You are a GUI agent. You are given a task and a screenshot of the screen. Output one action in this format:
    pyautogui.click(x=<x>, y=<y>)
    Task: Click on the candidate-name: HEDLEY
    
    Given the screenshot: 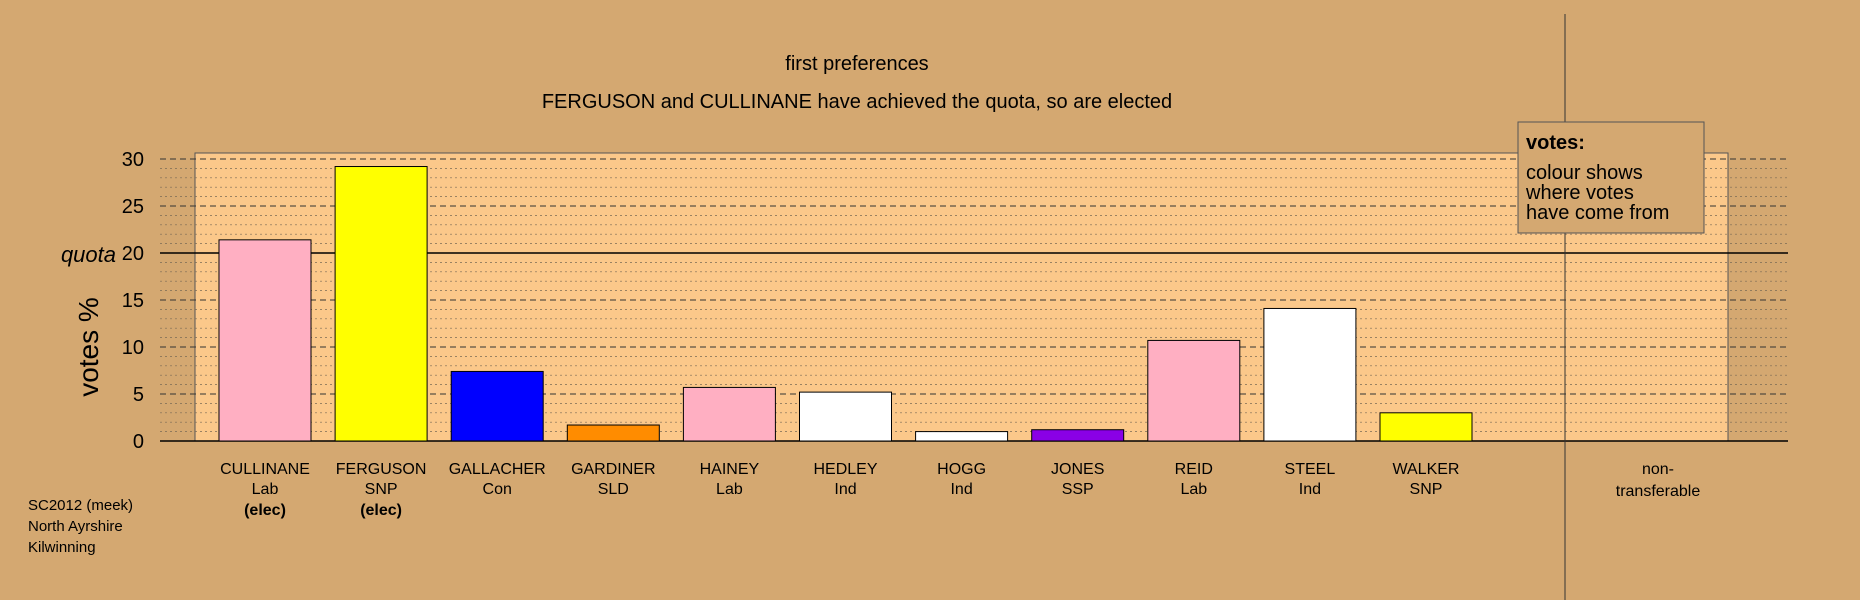 What is the action you would take?
    pyautogui.click(x=845, y=469)
    